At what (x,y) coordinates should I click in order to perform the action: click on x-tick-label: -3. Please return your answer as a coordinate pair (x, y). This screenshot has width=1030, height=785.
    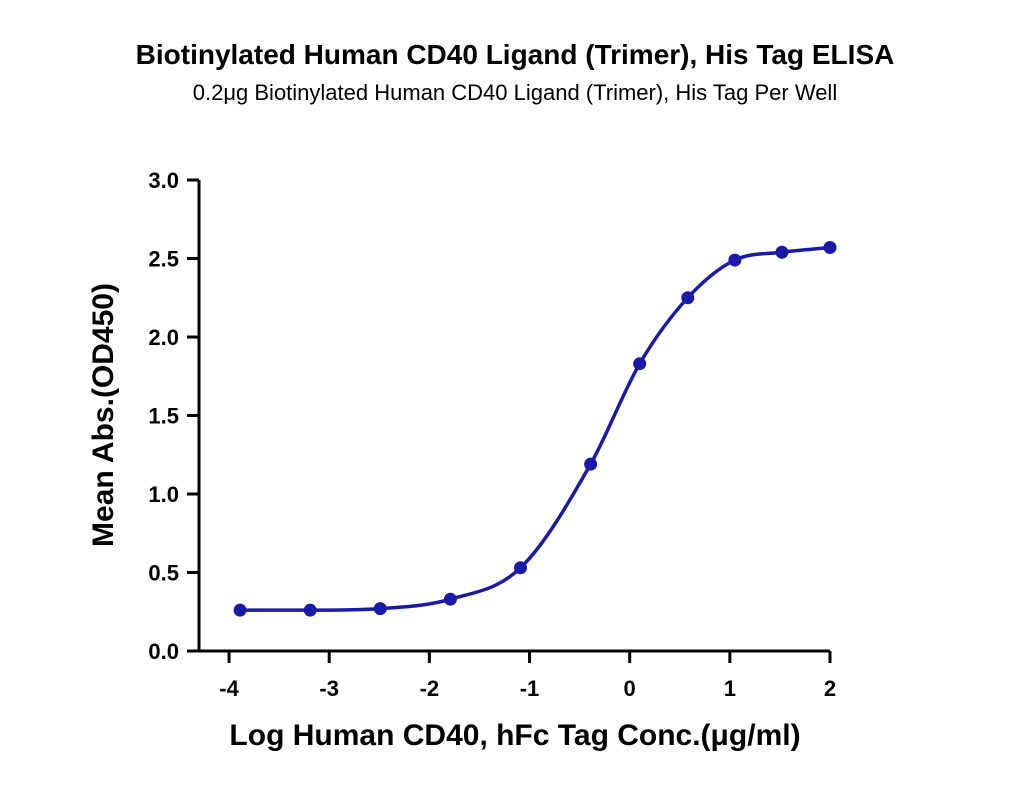
    Looking at the image, I should click on (329, 688).